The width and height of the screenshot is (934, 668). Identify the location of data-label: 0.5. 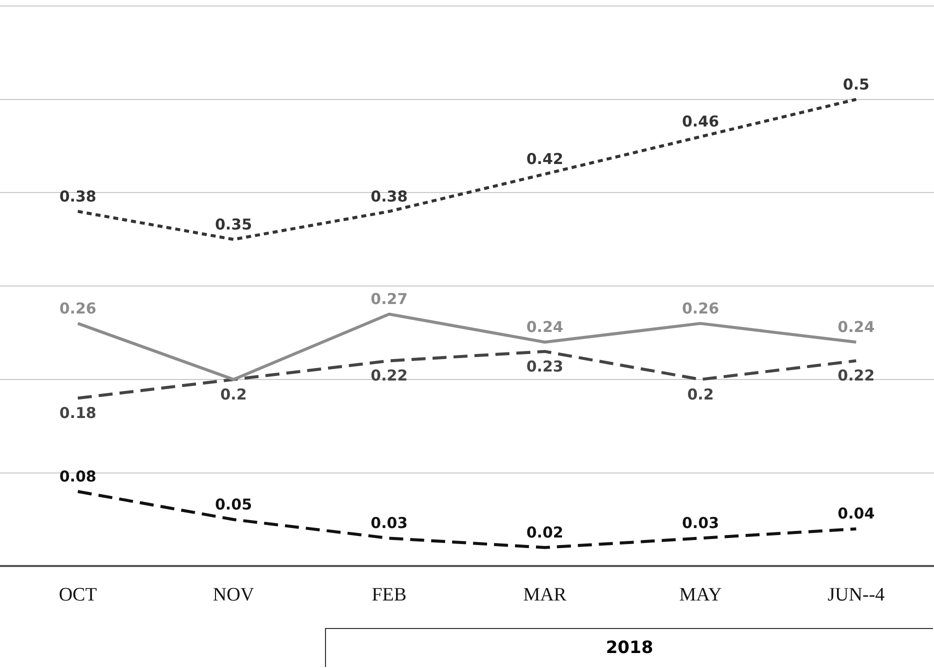
(856, 84).